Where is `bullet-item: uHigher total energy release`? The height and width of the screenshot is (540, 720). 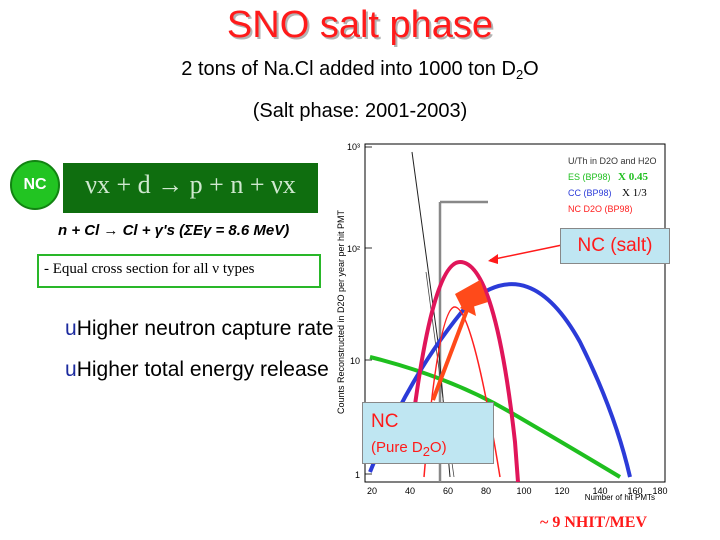
bullet-item: uHigher total energy release is located at coordinates (200, 369).